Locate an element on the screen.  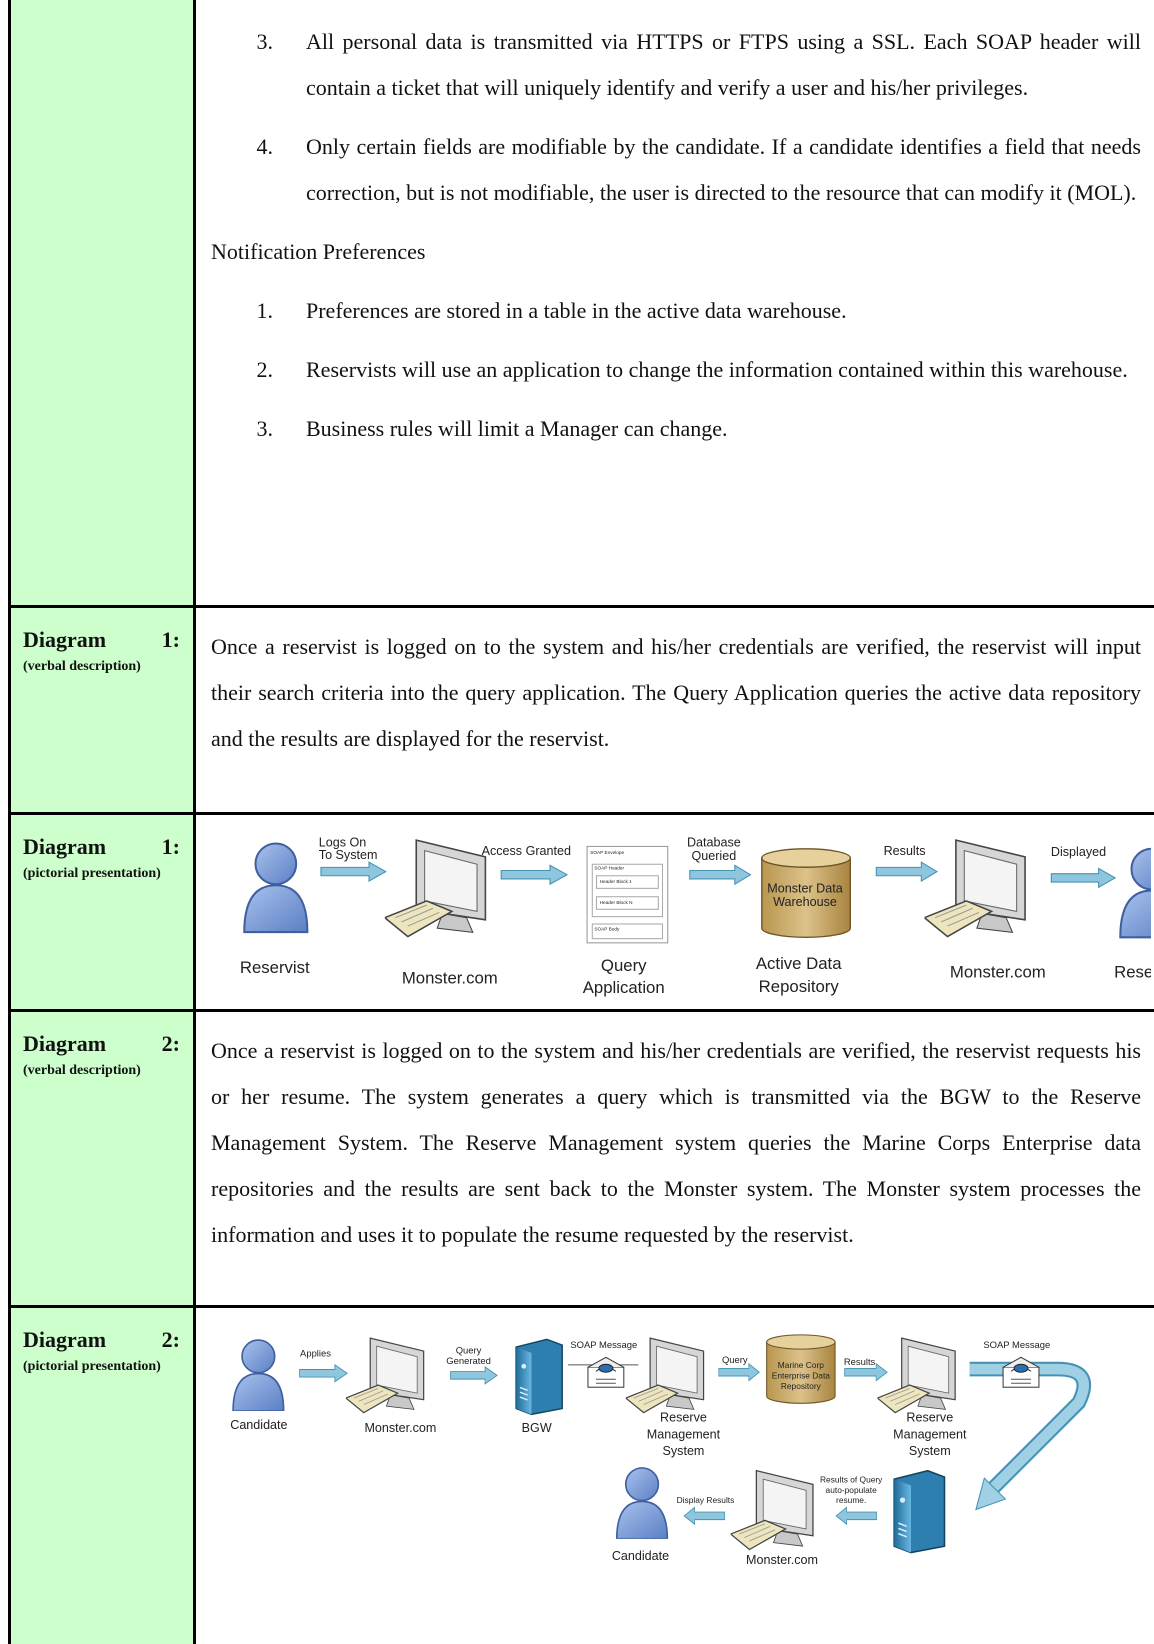
repository-label: Warehouse is located at coordinates (805, 902).